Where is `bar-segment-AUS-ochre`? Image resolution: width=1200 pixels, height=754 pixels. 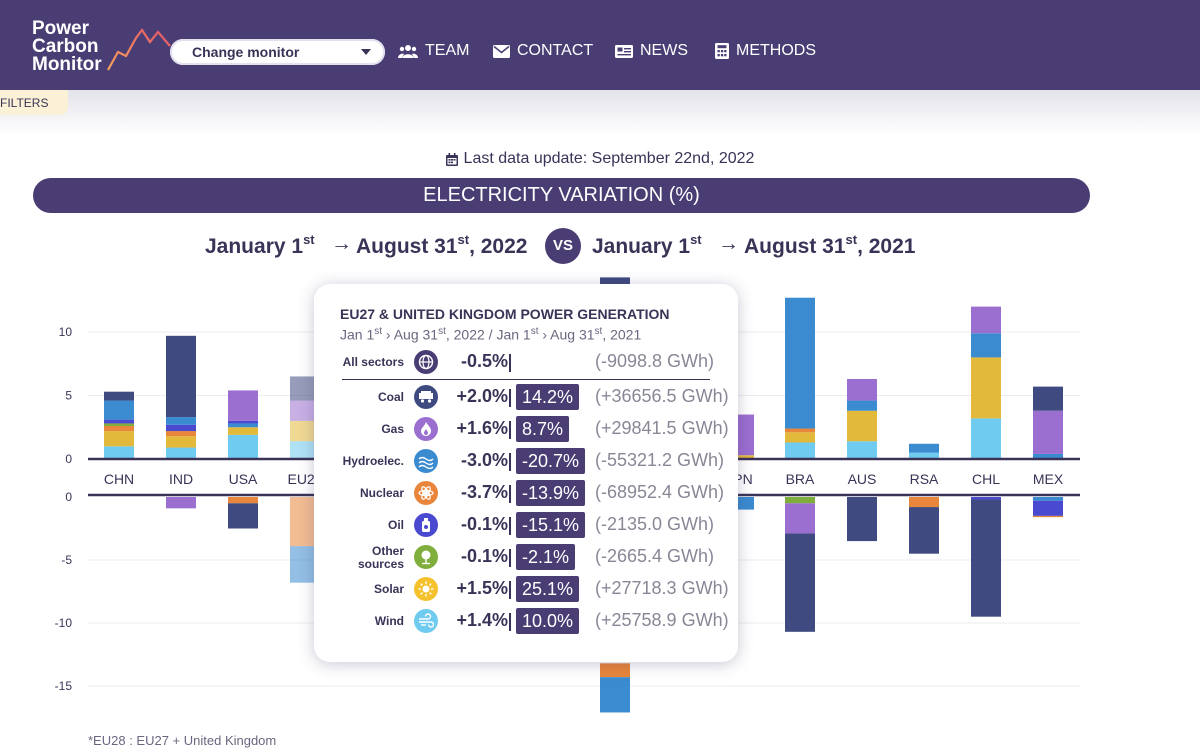
bar-segment-AUS-ochre is located at coordinates (862, 426).